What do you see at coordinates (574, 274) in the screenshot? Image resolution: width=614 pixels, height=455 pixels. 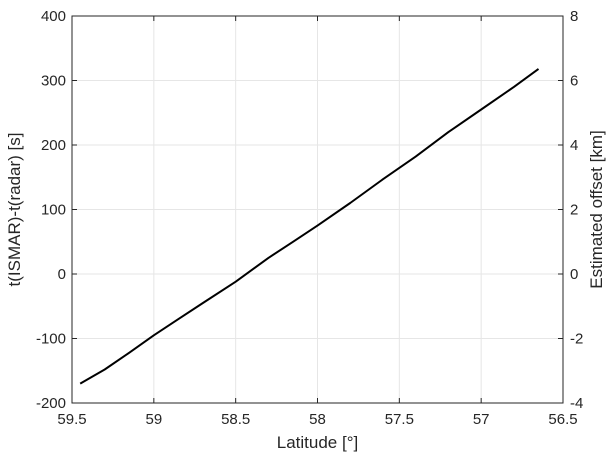 I see `y2-tick-label: 0` at bounding box center [574, 274].